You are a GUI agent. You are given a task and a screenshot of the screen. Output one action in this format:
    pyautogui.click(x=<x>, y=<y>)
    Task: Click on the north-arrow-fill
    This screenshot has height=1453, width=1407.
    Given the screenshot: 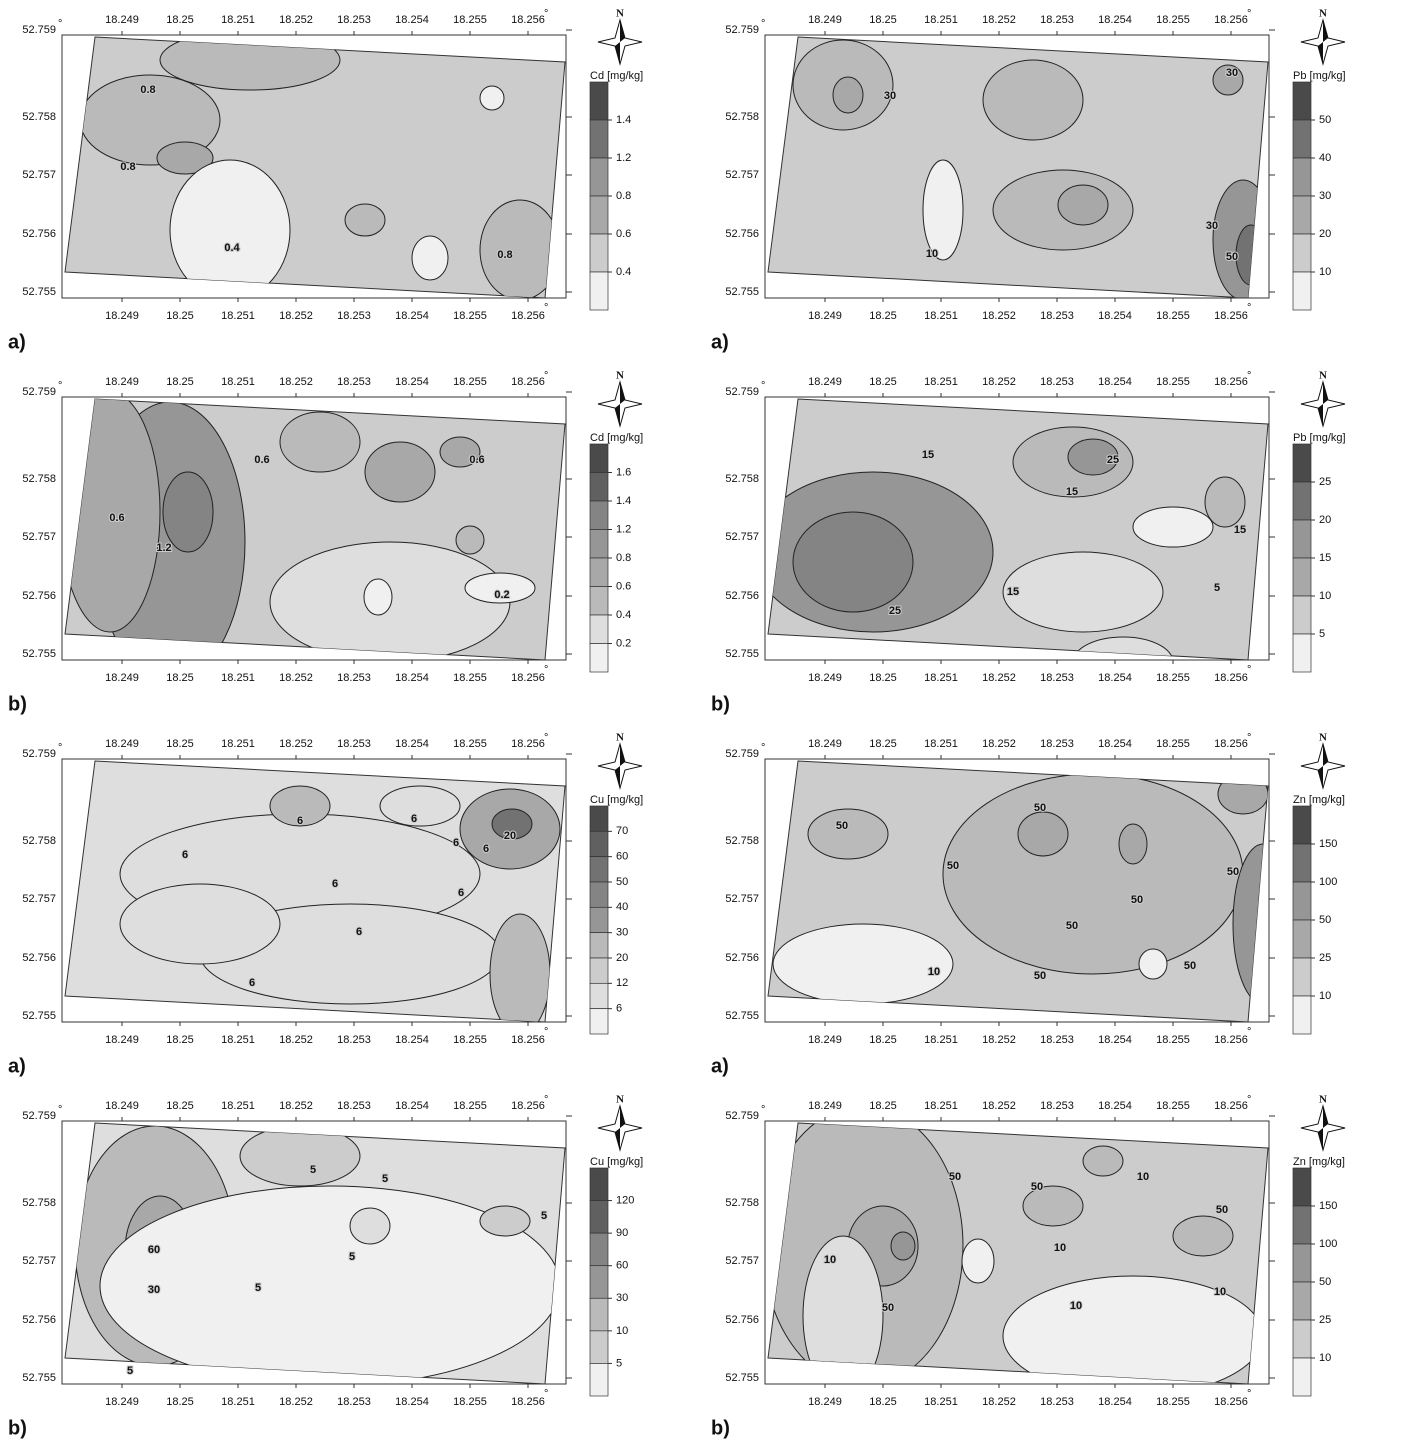 What is the action you would take?
    pyautogui.click(x=1314, y=42)
    